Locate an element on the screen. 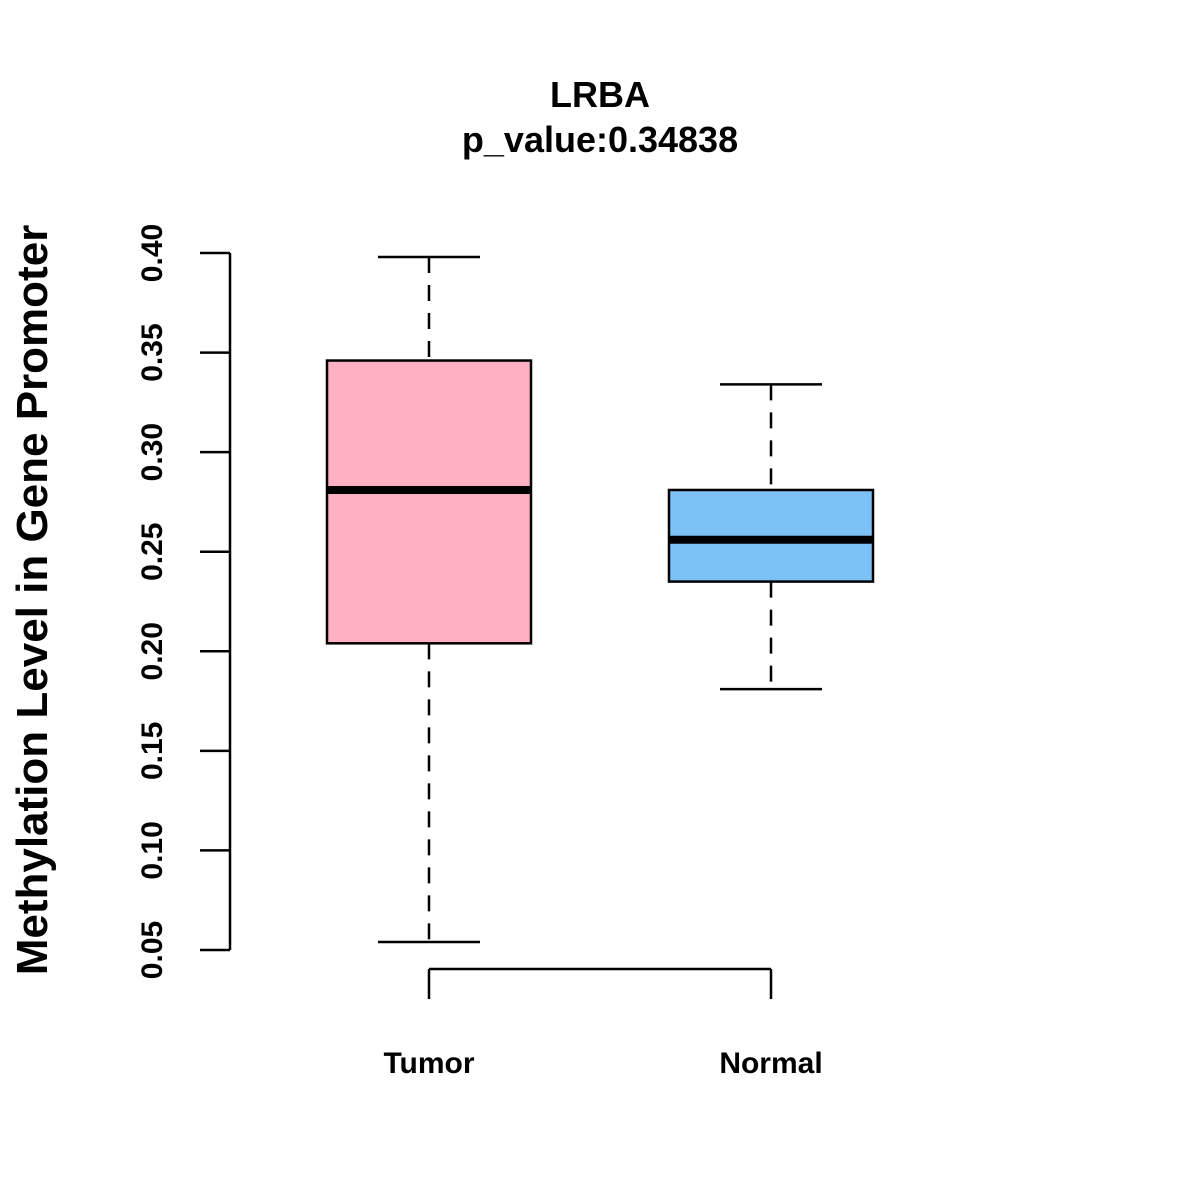  chart-title: LRBA is located at coordinates (600, 94).